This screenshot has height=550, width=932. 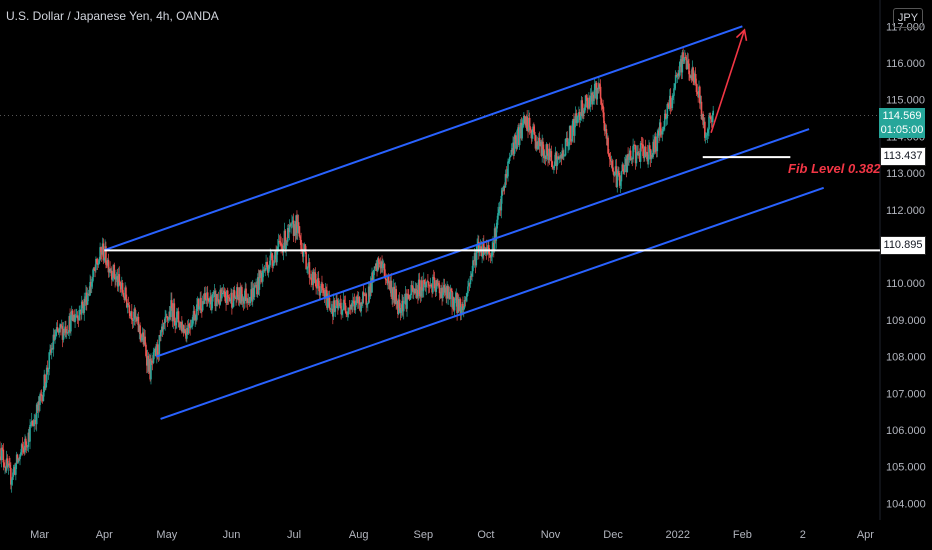 I want to click on x-tick-label: Jun, so click(x=232, y=535).